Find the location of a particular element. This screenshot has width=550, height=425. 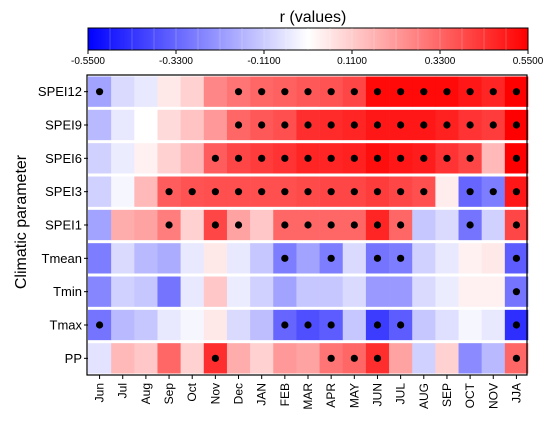

column-label: MAY is located at coordinates (354, 395).